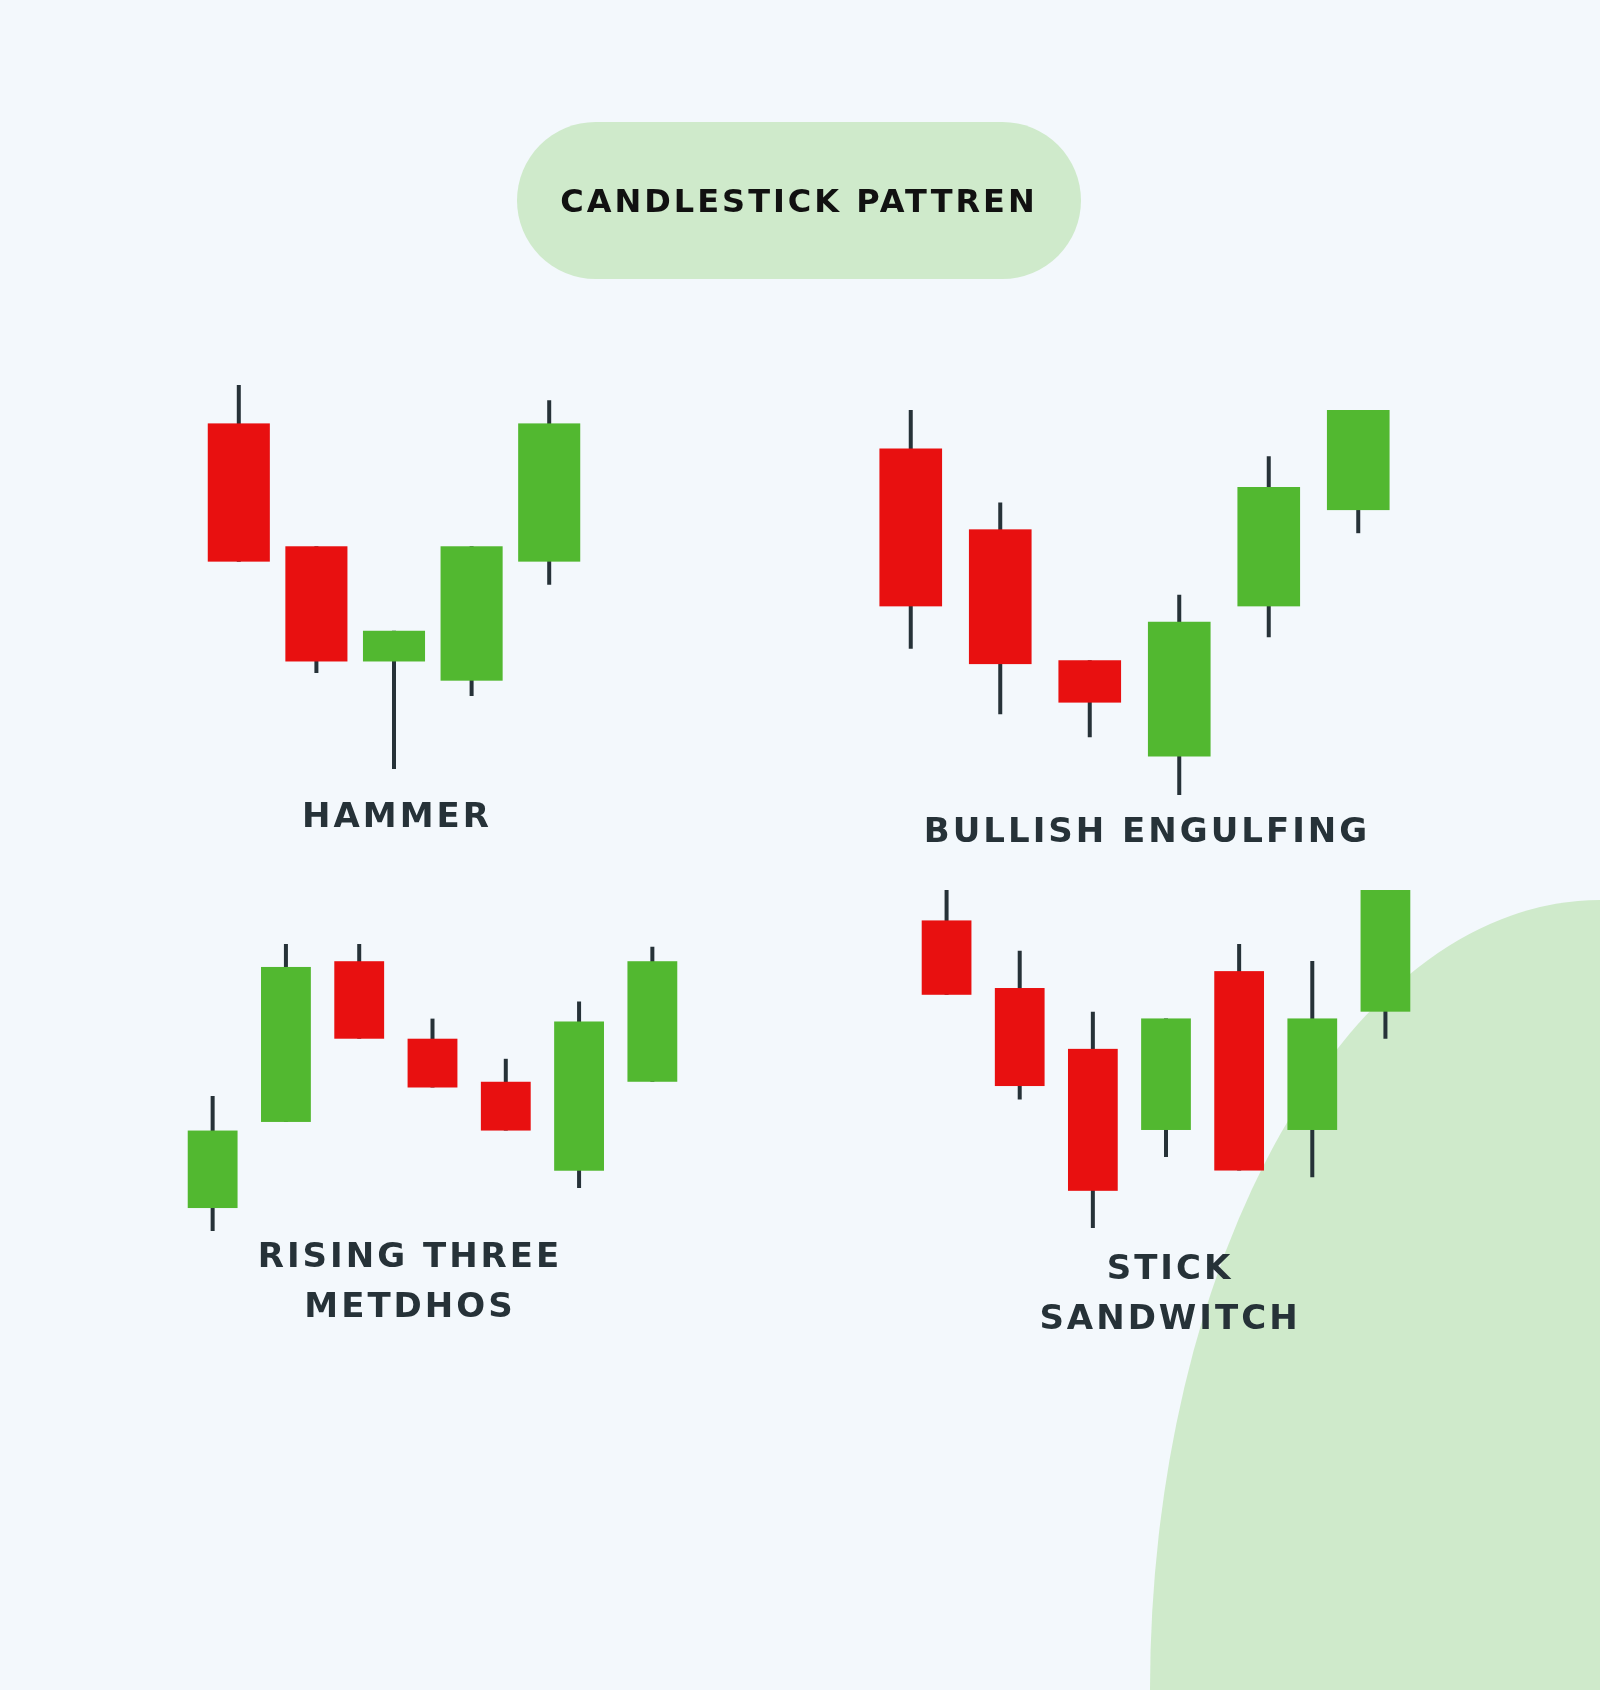  I want to click on text: STICK SANDWITCH, so click(1170, 1292).